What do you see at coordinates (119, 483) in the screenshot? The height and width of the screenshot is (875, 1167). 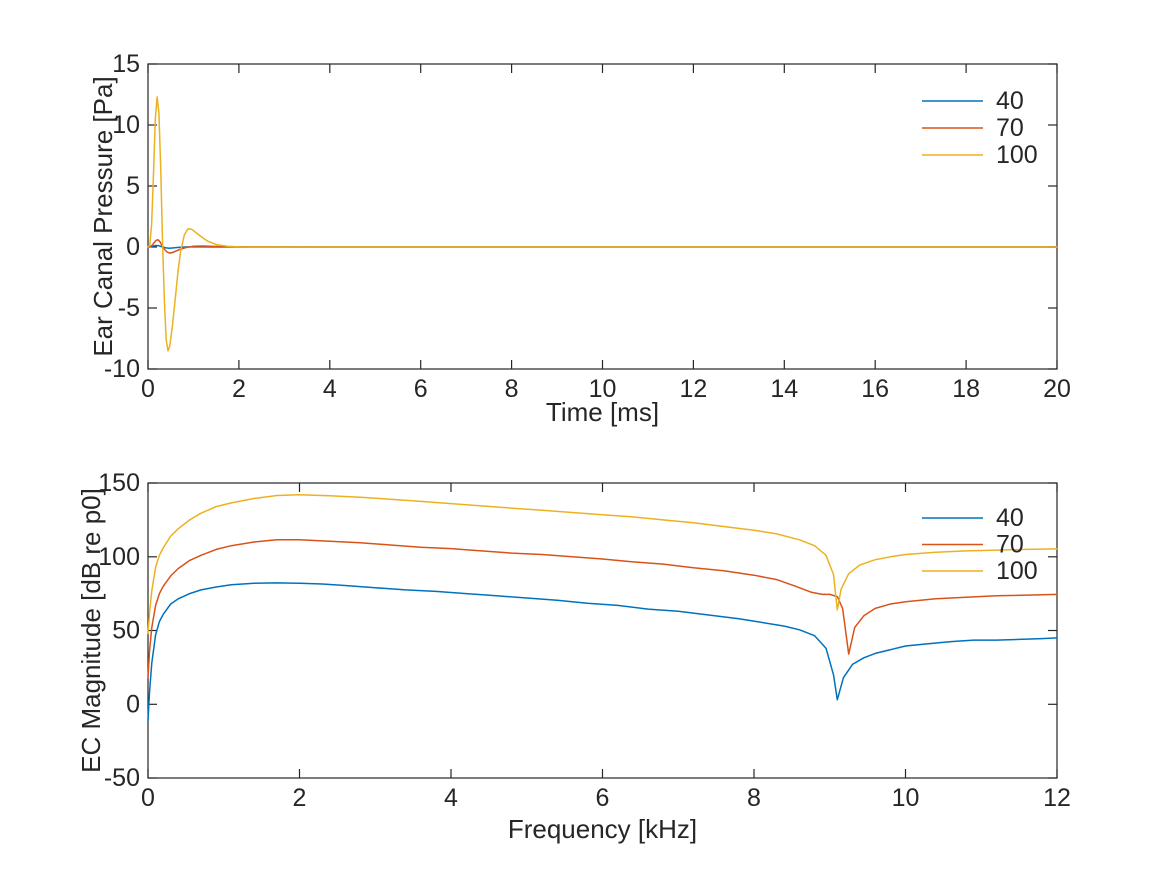 I see `y-tick-label: 150` at bounding box center [119, 483].